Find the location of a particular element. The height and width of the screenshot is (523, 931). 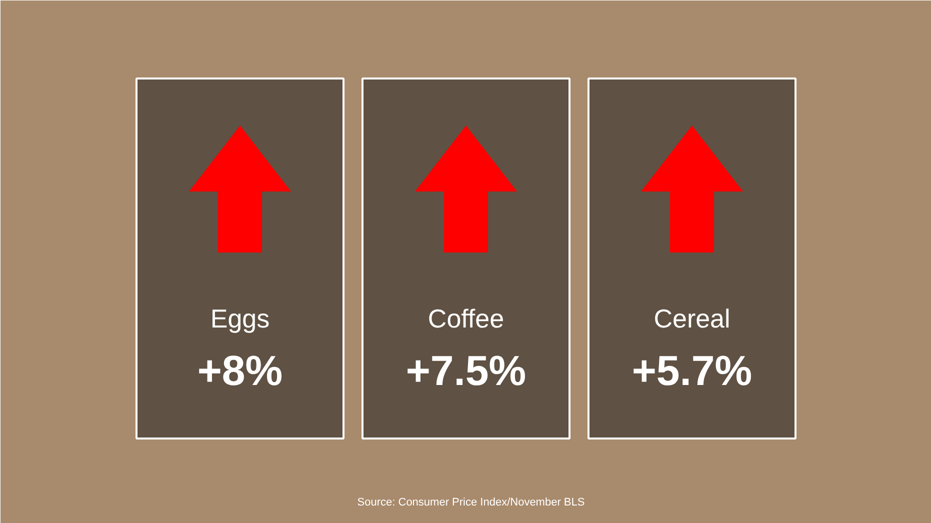

data-label: +5.7% is located at coordinates (692, 370).